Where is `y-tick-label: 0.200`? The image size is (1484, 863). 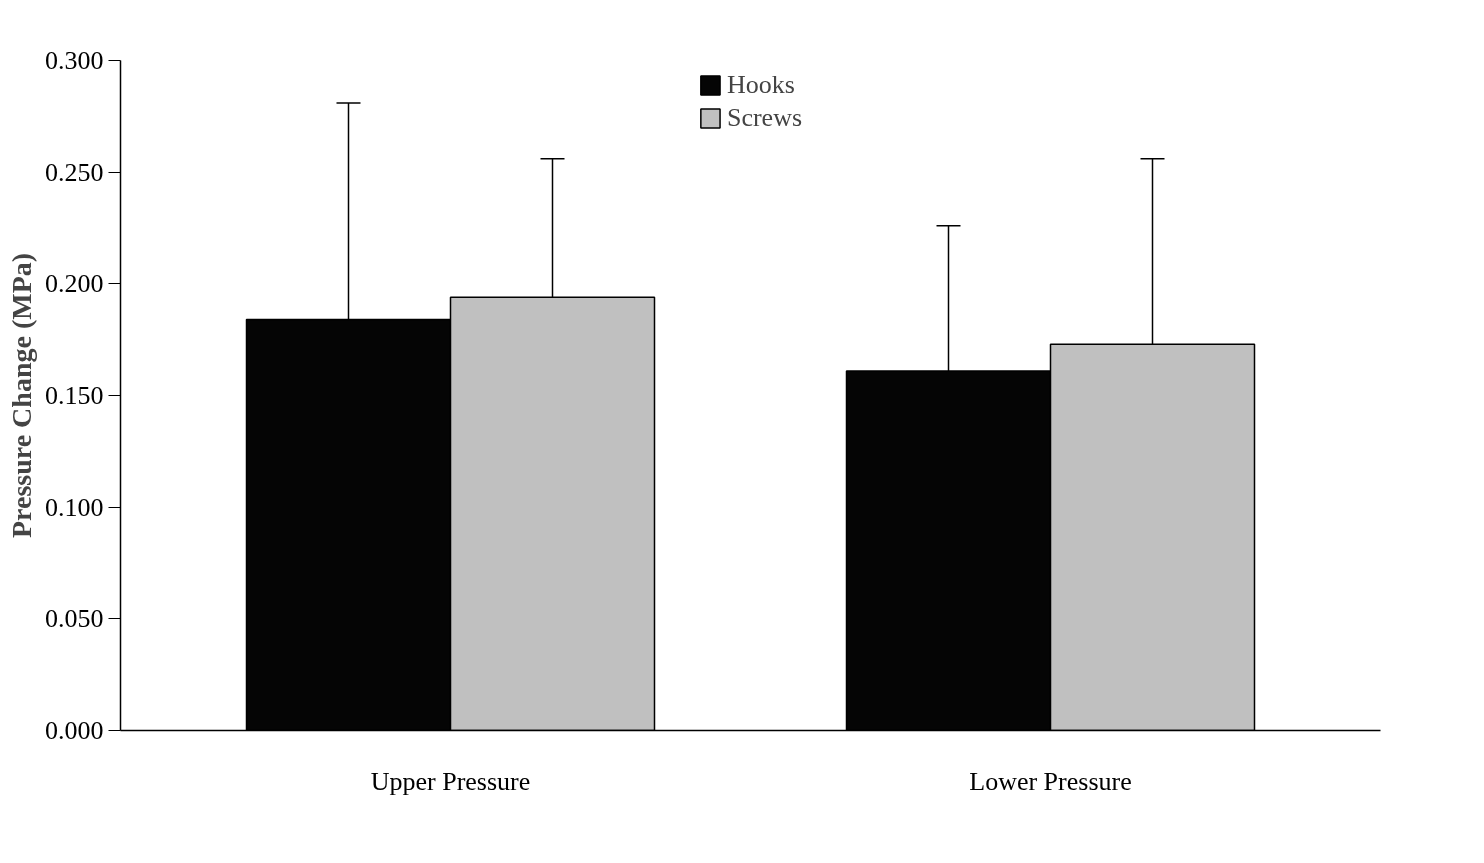 y-tick-label: 0.200 is located at coordinates (74, 284).